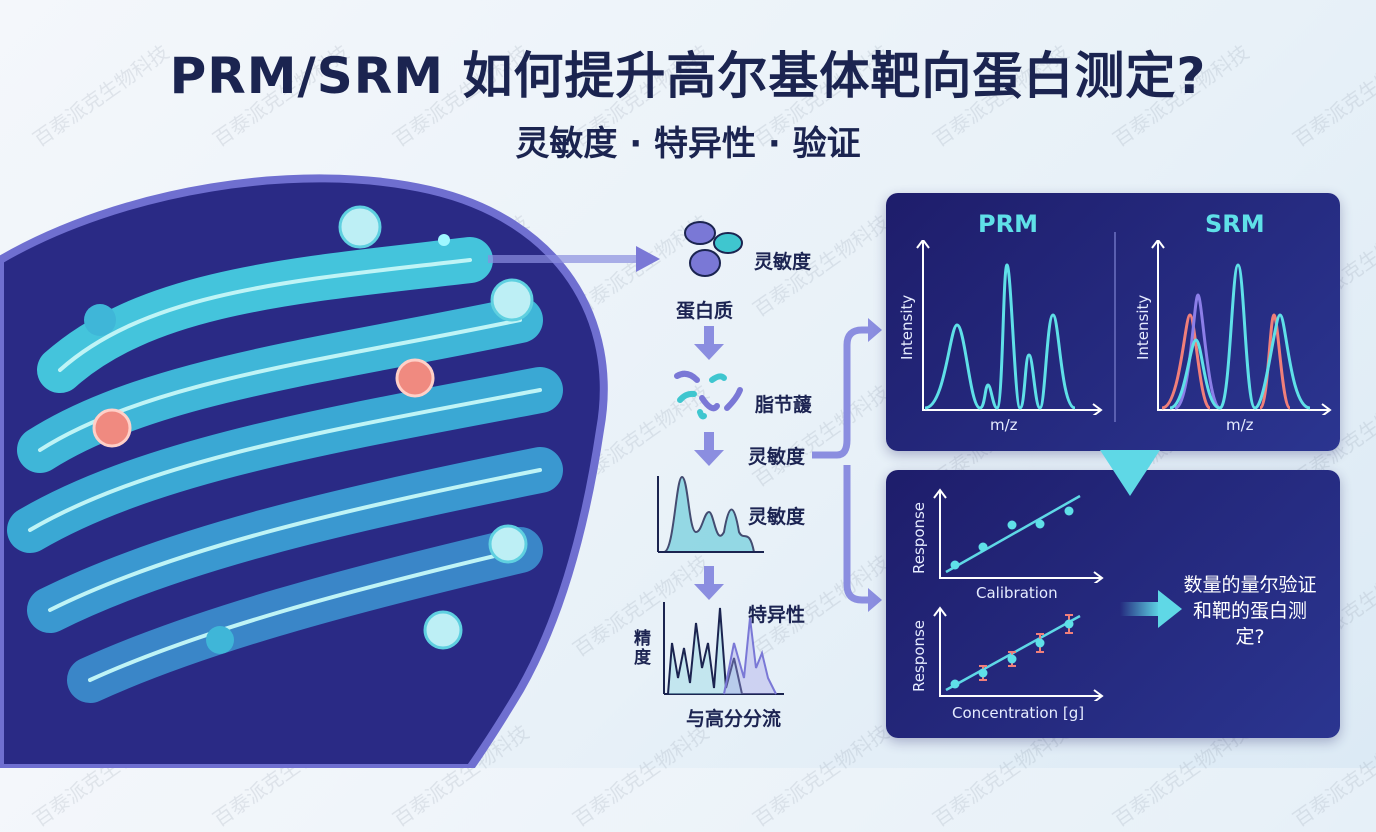 This screenshot has height=832, width=1376. What do you see at coordinates (1018, 535) in the screenshot?
I see `calibration-chart` at bounding box center [1018, 535].